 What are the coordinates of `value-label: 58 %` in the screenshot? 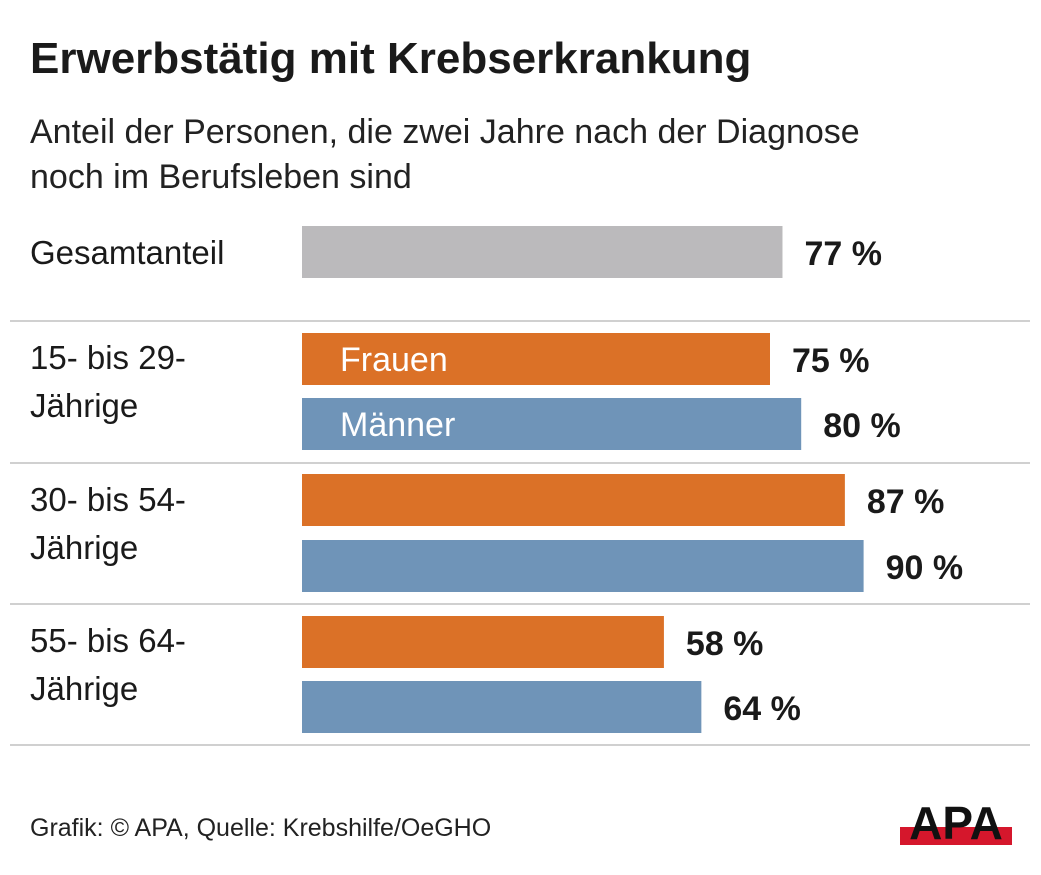 It's located at (725, 644).